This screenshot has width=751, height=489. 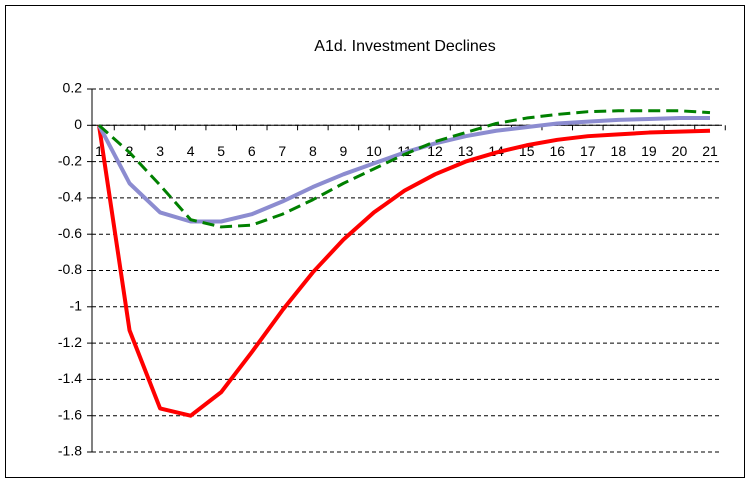 What do you see at coordinates (619, 151) in the screenshot?
I see `x-tick-label: 18` at bounding box center [619, 151].